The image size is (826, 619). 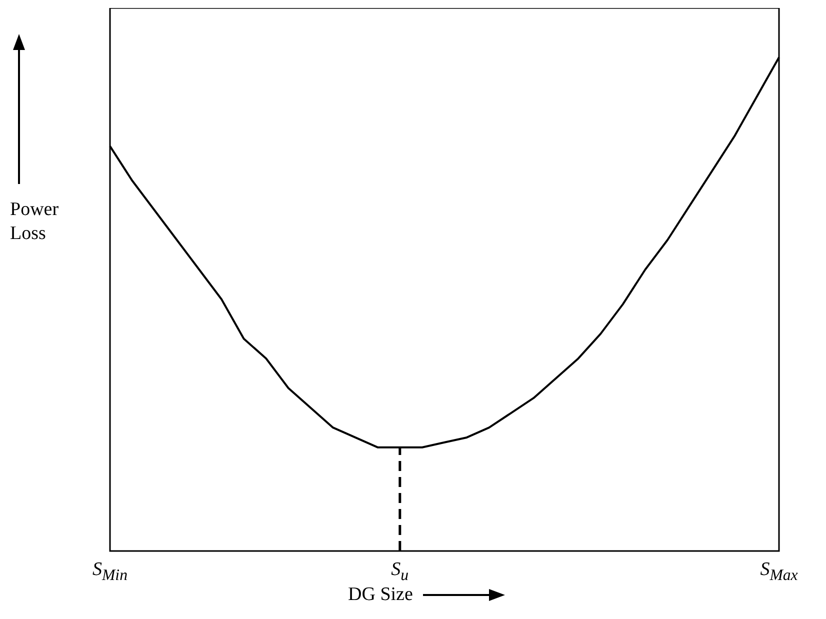 What do you see at coordinates (779, 572) in the screenshot?
I see `x-tick-label: S$_{Max}$` at bounding box center [779, 572].